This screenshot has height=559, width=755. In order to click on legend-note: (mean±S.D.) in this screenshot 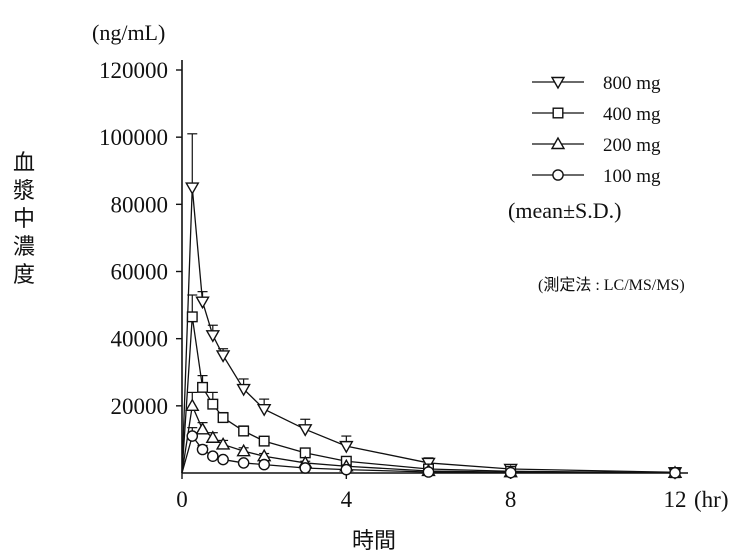, I will do `click(565, 210)`.